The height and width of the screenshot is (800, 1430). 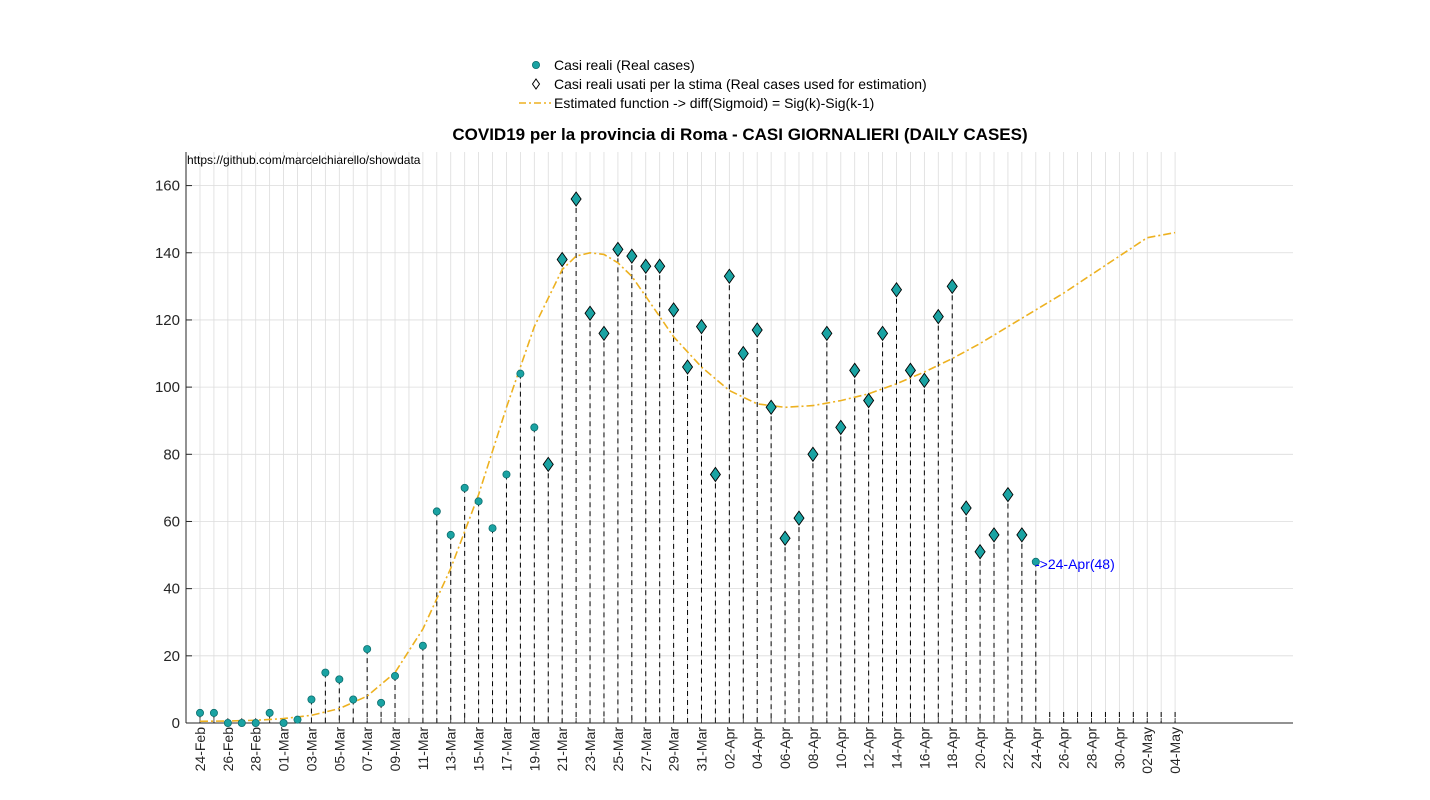 I want to click on x-tick-label: 02-May, so click(x=1147, y=750).